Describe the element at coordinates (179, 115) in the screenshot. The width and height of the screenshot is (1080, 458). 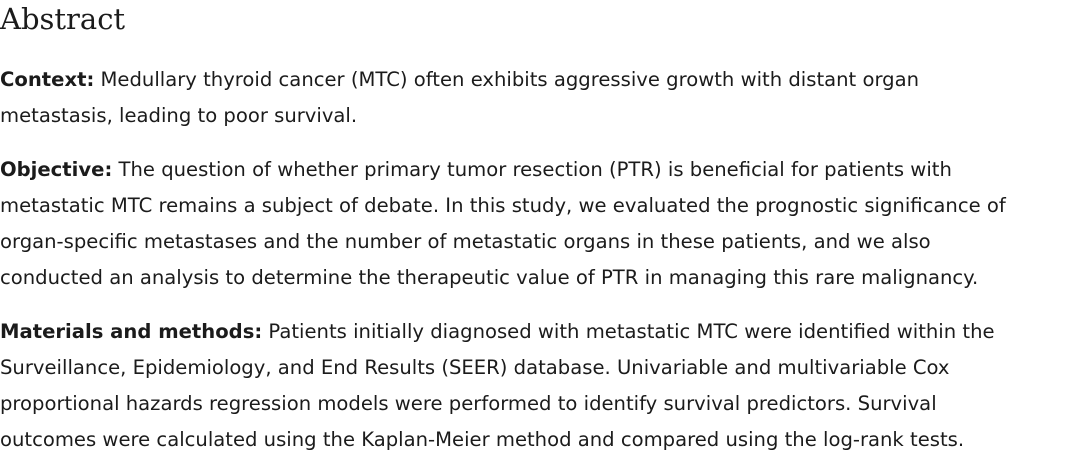
I see `context-line-2: metastasis, leading to poor survival.` at that location.